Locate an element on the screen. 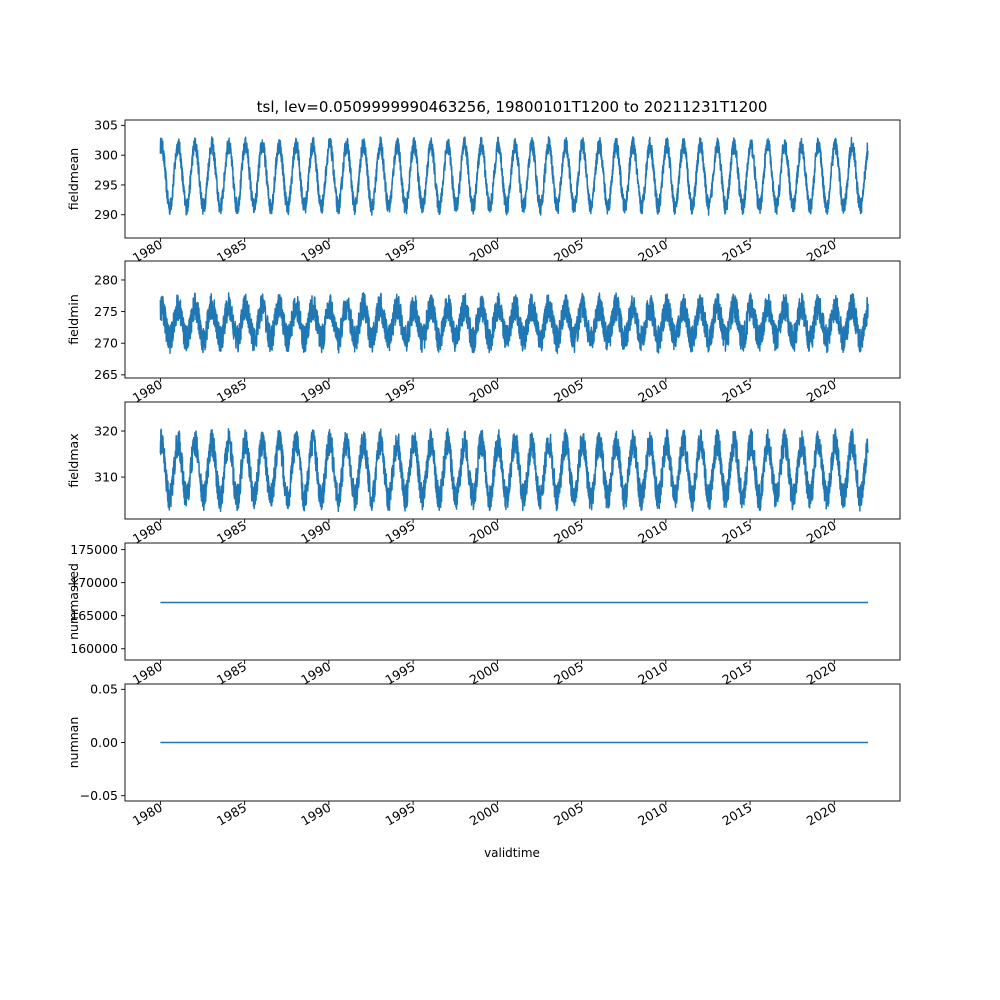 Image resolution: width=1000 pixels, height=1000 pixels. y-axis-label: fieldmean is located at coordinates (73, 179).